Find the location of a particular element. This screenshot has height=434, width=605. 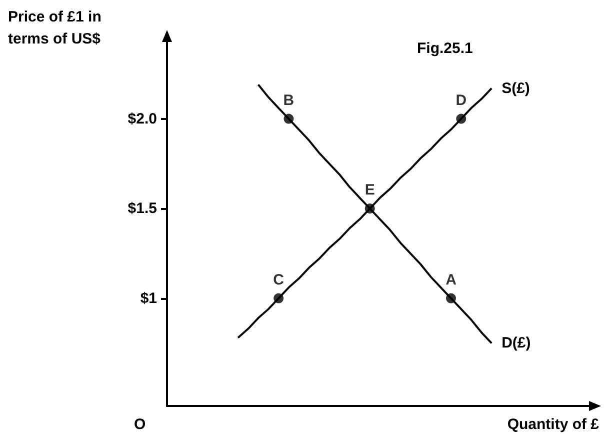

data-label: C is located at coordinates (278, 279).